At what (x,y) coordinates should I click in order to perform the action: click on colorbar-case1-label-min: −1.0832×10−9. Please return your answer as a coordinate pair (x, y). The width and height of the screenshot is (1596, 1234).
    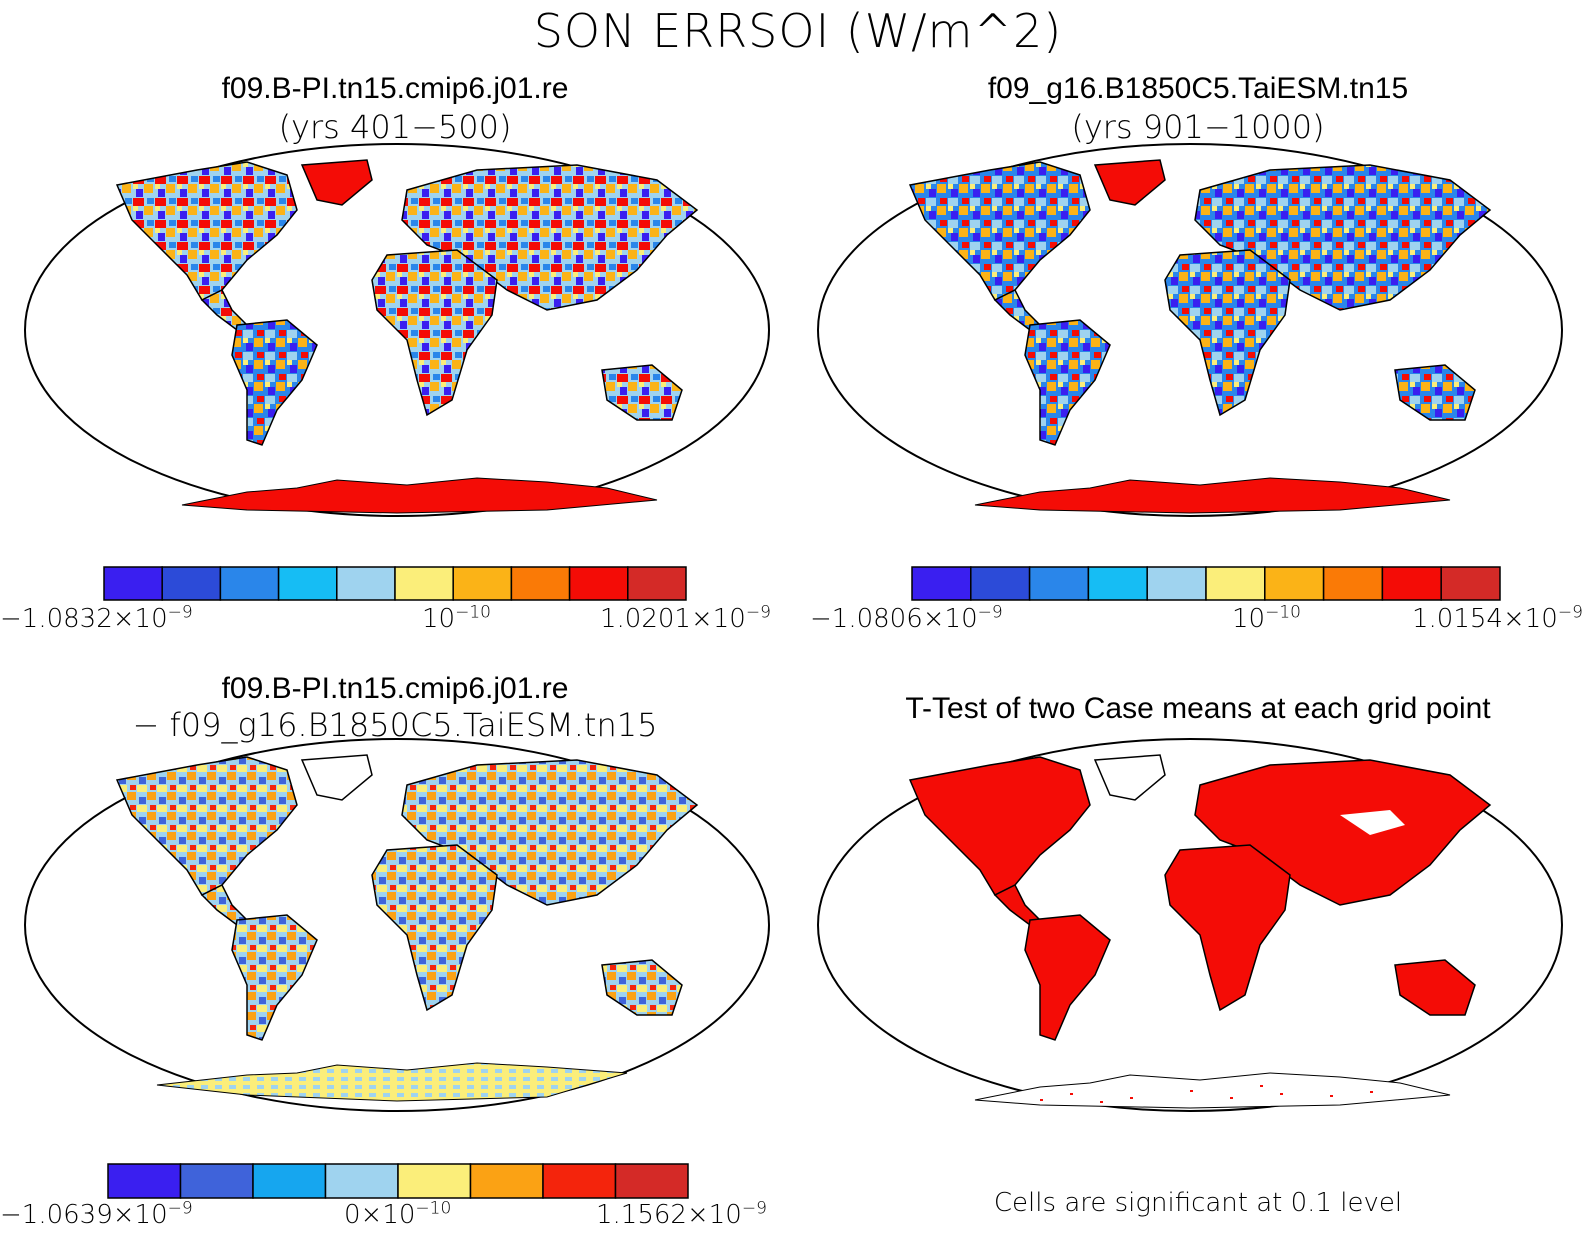
    Looking at the image, I should click on (96, 618).